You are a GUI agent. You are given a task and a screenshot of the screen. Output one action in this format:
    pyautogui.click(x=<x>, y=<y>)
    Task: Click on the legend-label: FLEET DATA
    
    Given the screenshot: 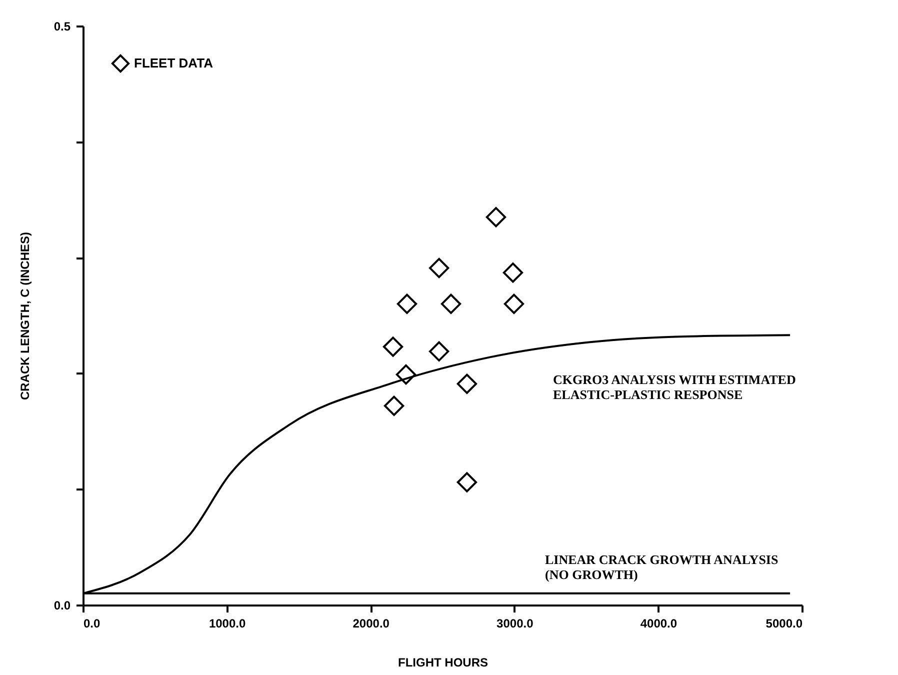 What is the action you would take?
    pyautogui.click(x=174, y=63)
    